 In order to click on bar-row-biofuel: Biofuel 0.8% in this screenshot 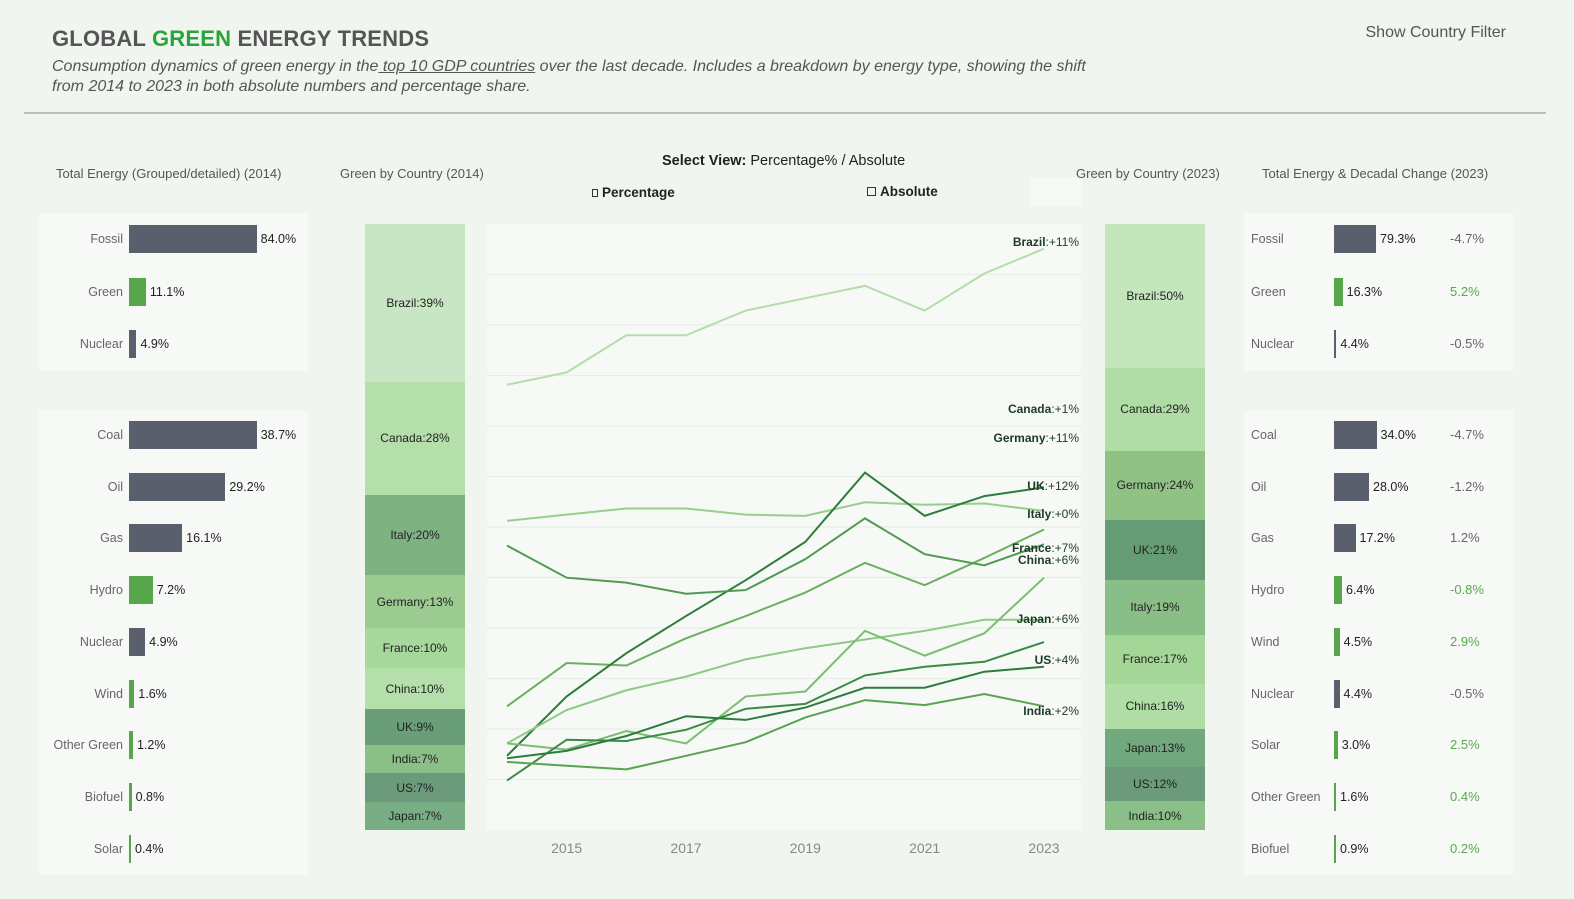, I will do `click(173, 796)`.